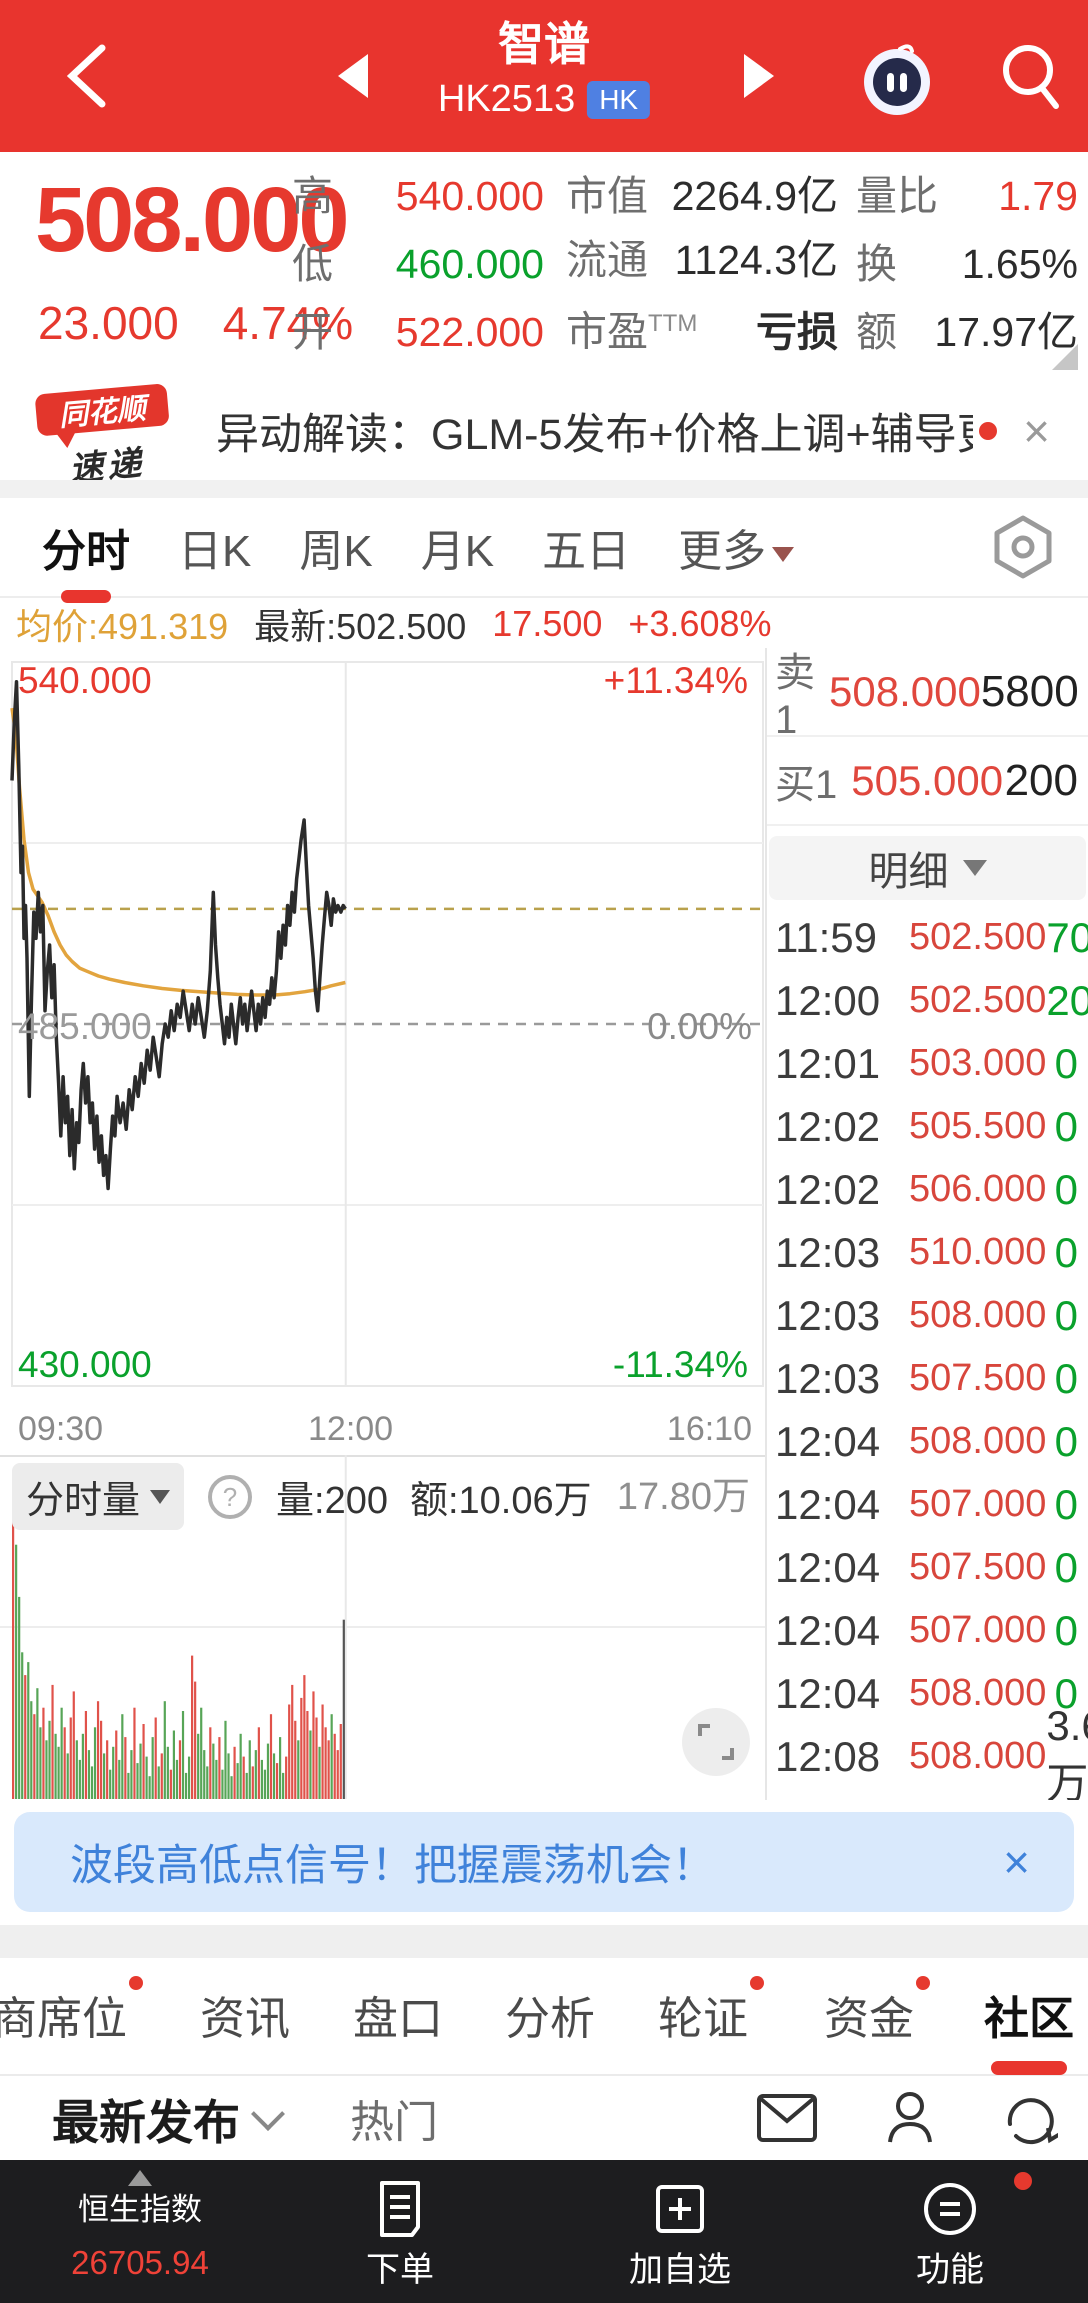 The image size is (1088, 2303). What do you see at coordinates (619, 99) in the screenshot?
I see `market-badge: HK` at bounding box center [619, 99].